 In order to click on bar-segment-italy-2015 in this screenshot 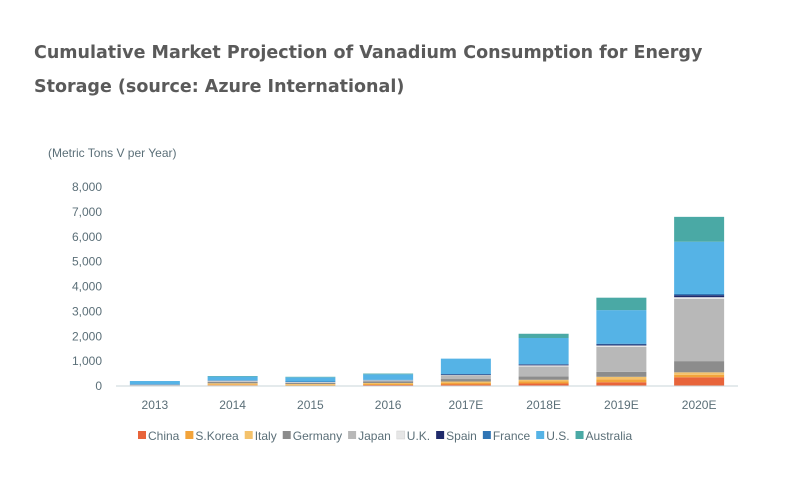, I will do `click(310, 384)`.